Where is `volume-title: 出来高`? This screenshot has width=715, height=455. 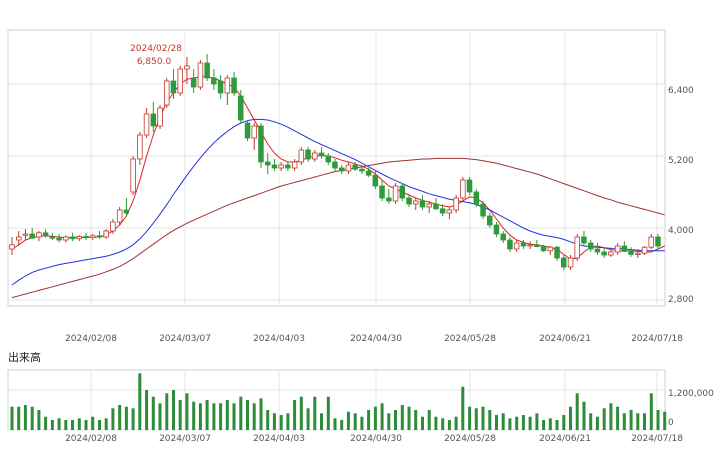 volume-title: 出来高 is located at coordinates (24, 357).